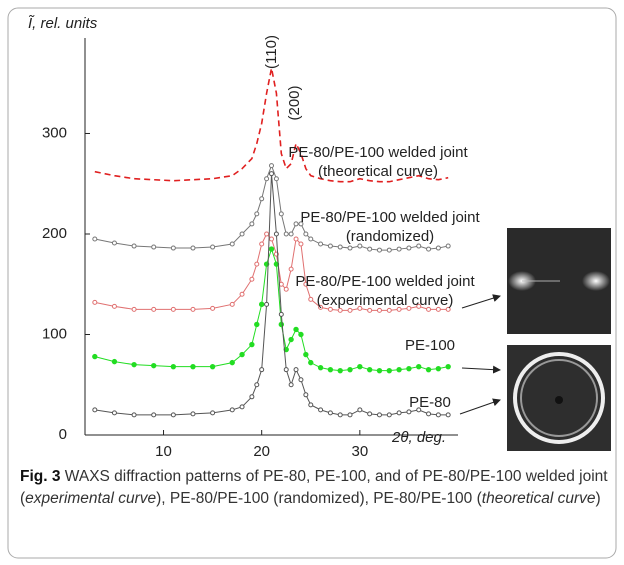  What do you see at coordinates (538, 498) in the screenshot?
I see `caption-text: theoretical curve` at bounding box center [538, 498].